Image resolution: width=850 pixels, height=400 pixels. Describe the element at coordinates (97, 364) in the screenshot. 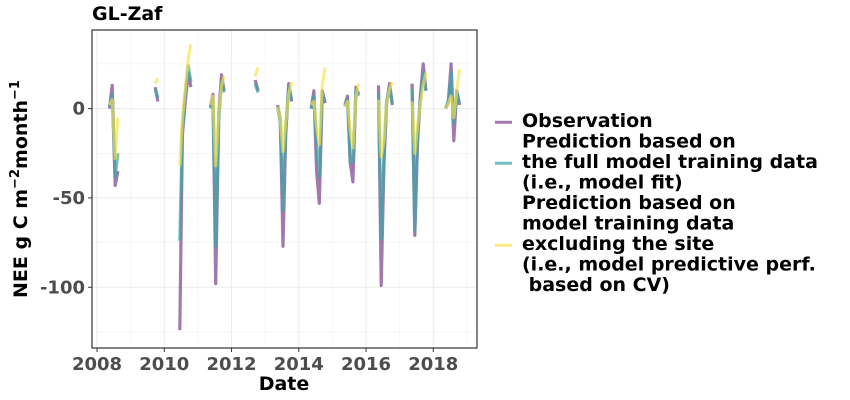

I see `x-tick-label: 2008` at that location.